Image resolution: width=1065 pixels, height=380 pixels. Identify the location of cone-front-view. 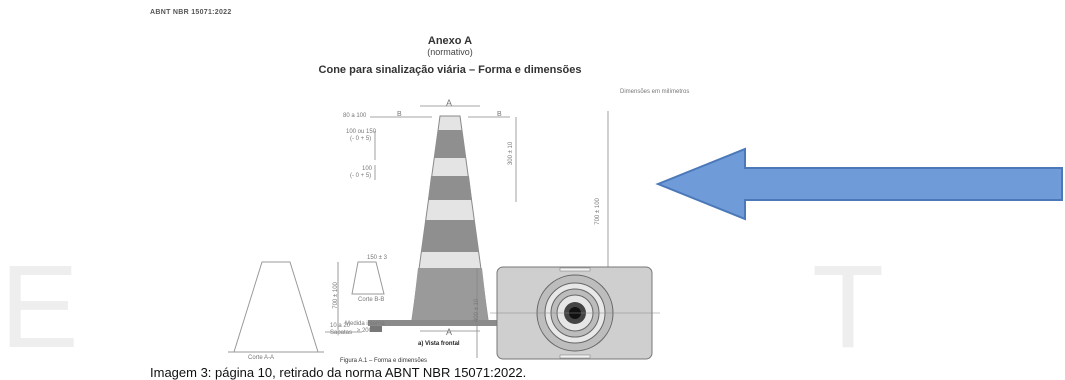
(448, 223).